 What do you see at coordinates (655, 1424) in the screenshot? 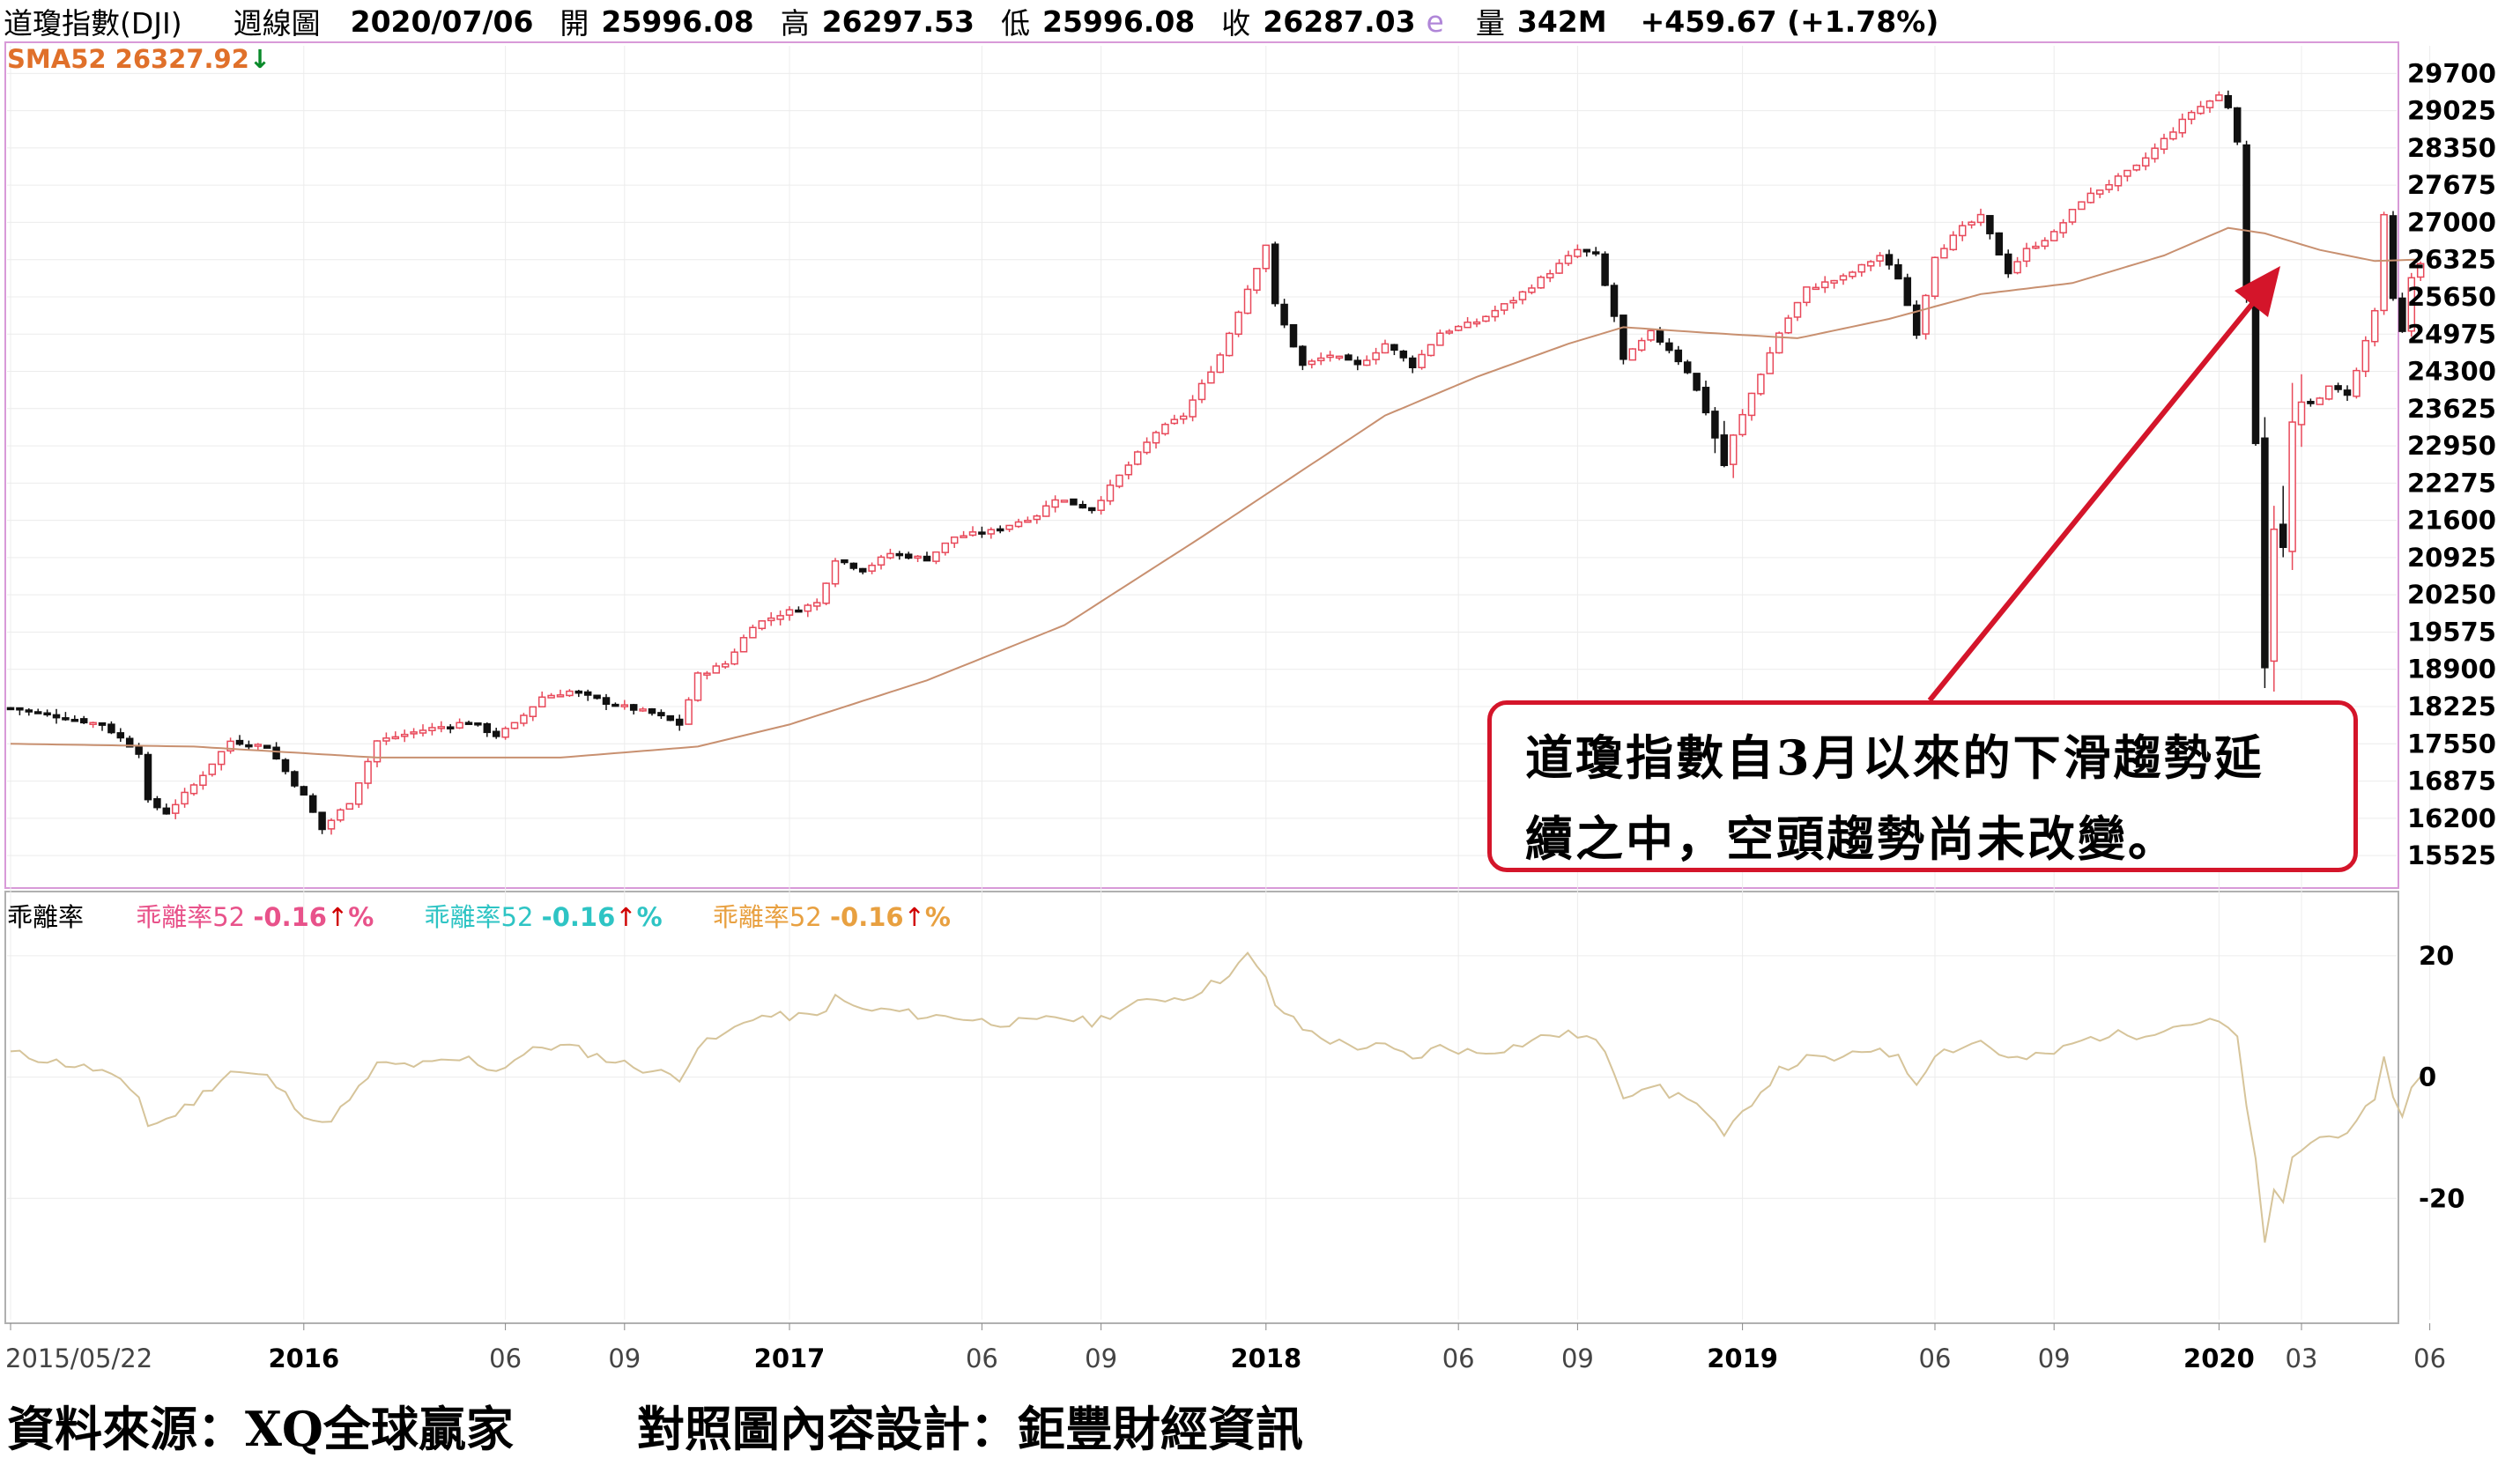
I see `footer: 資料來源：XQ全球贏家 對照圖內容設計：鉅豐財經資訊` at bounding box center [655, 1424].